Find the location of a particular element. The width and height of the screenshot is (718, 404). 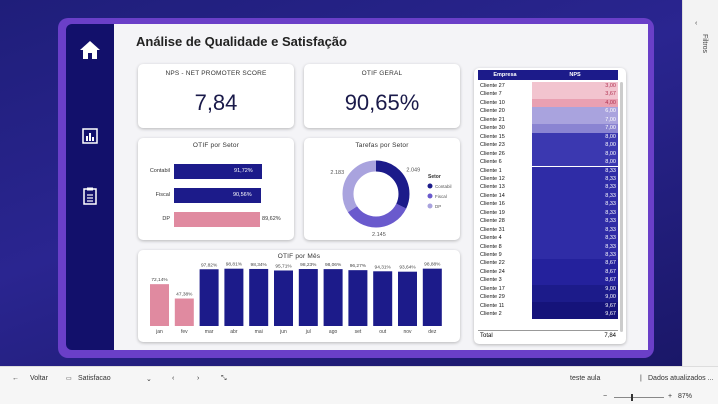

table-row: Cliente 17 9,00 is located at coordinates (548, 289).